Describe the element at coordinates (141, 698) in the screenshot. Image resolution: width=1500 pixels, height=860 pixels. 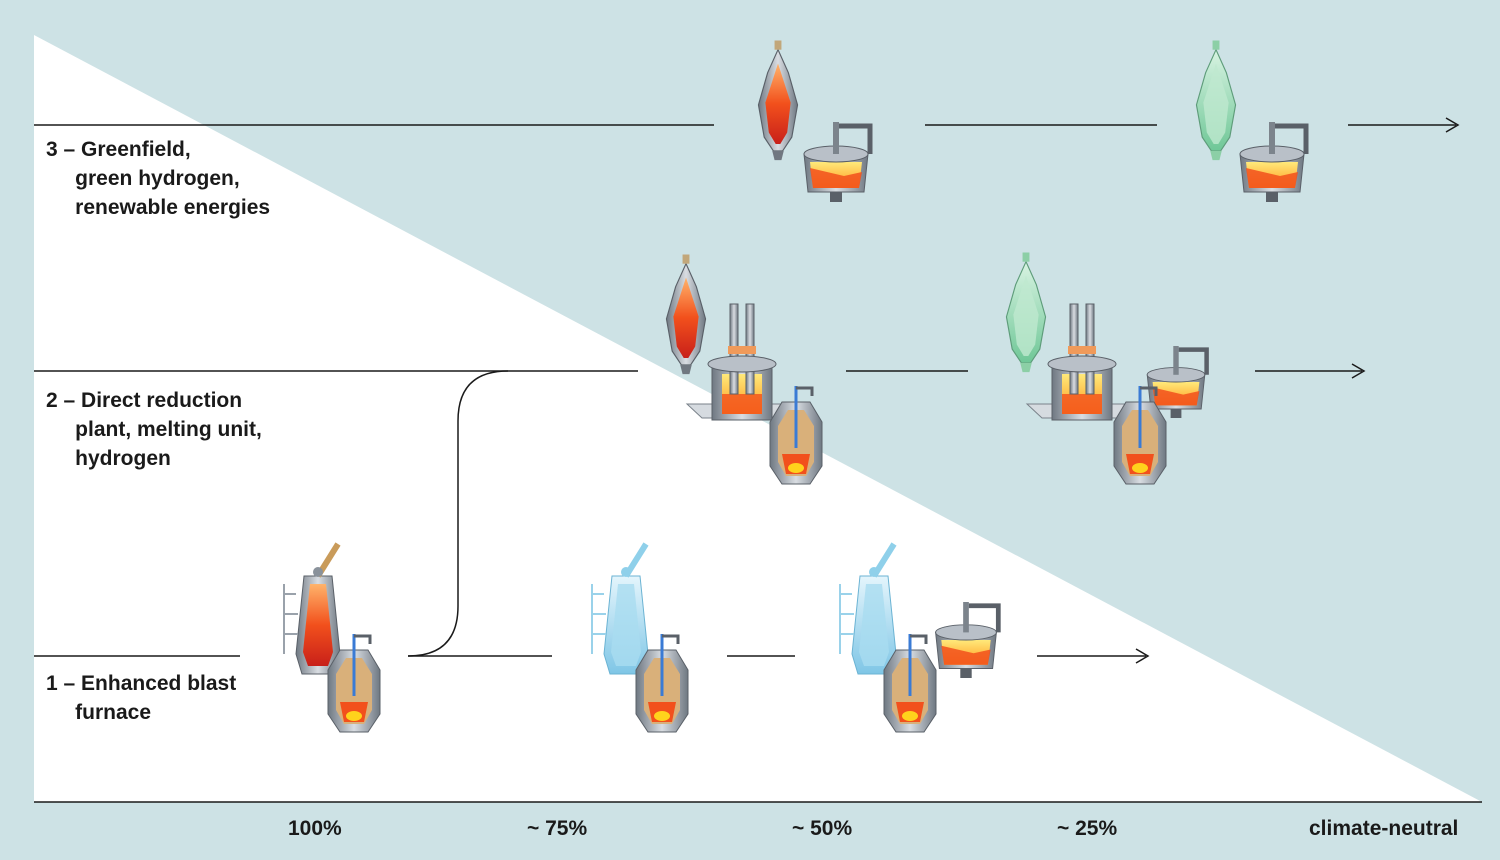
I see `route-1-label: 1 – Enhanced blast furnace` at that location.